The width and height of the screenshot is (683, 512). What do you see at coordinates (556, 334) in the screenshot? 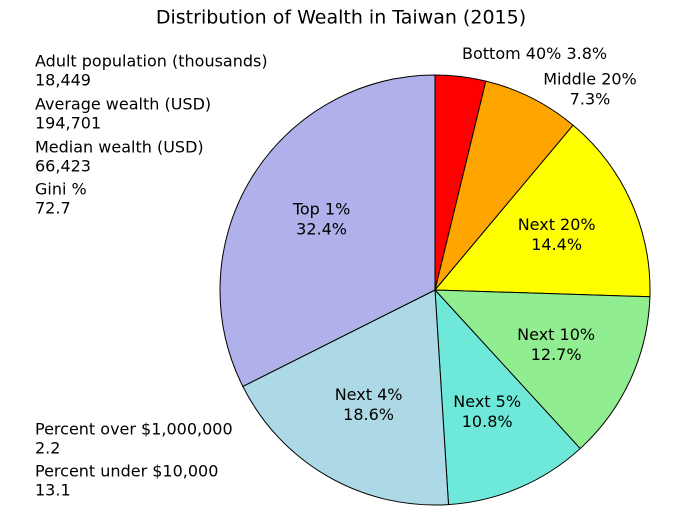
I see `category-label: Next 10%` at bounding box center [556, 334].